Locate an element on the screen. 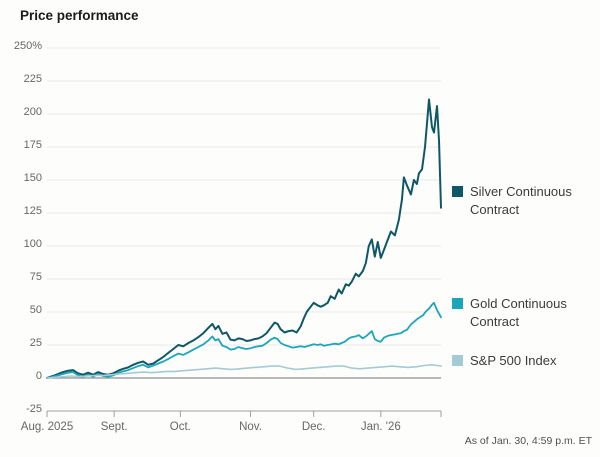 This screenshot has height=457, width=600. svg-text: 150 is located at coordinates (33, 178).